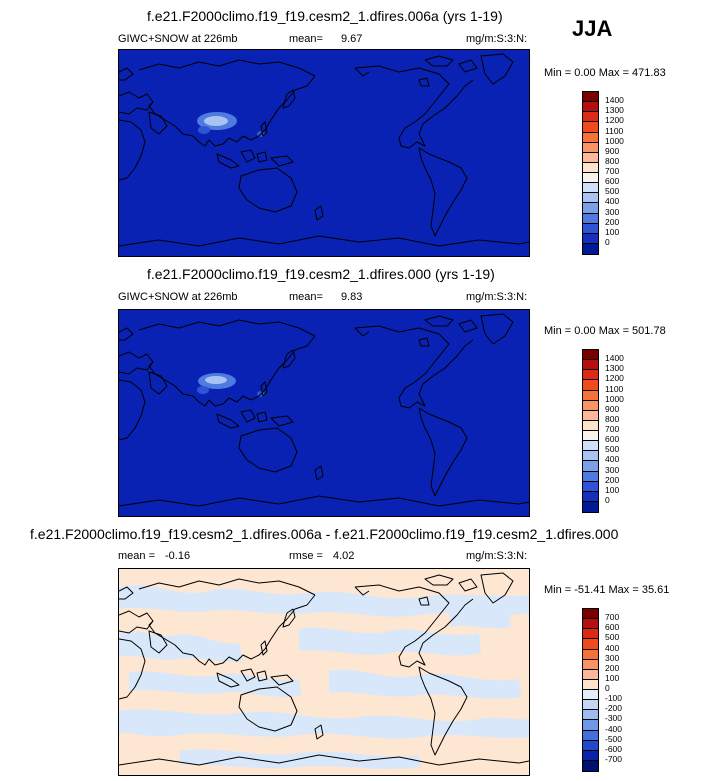 This screenshot has width=714, height=781. I want to click on colorbar-tick-label: 1400, so click(614, 358).